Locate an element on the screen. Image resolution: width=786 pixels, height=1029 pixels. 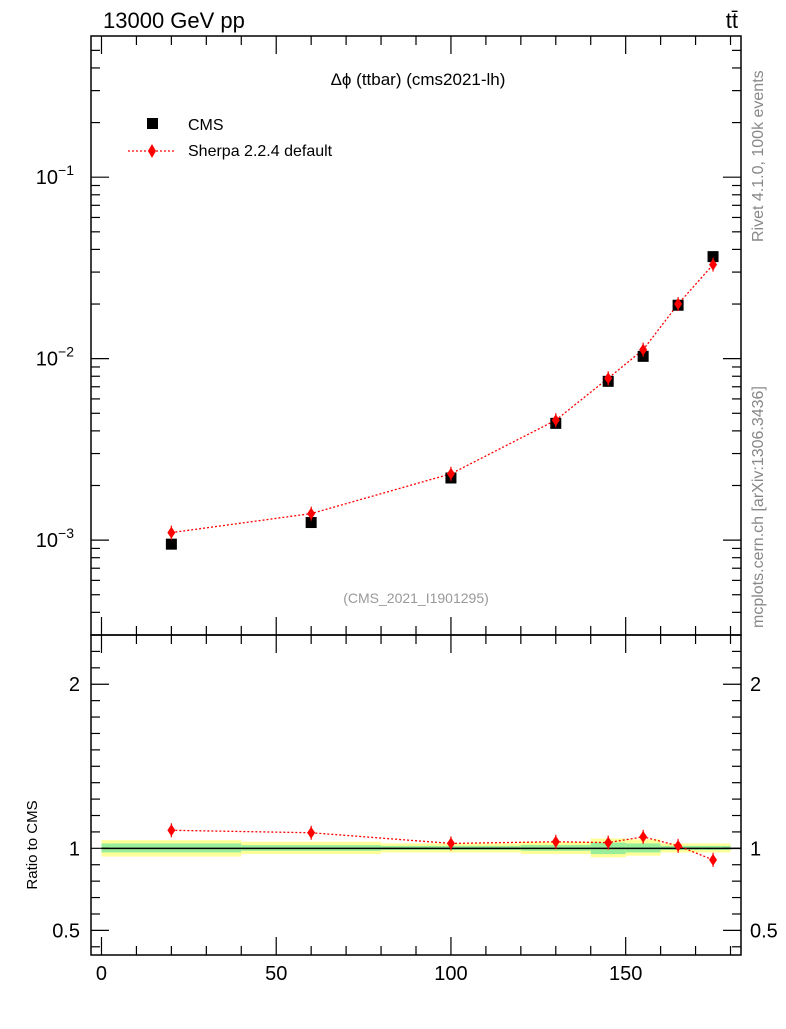
x-tick-label: 150 is located at coordinates (625, 974).